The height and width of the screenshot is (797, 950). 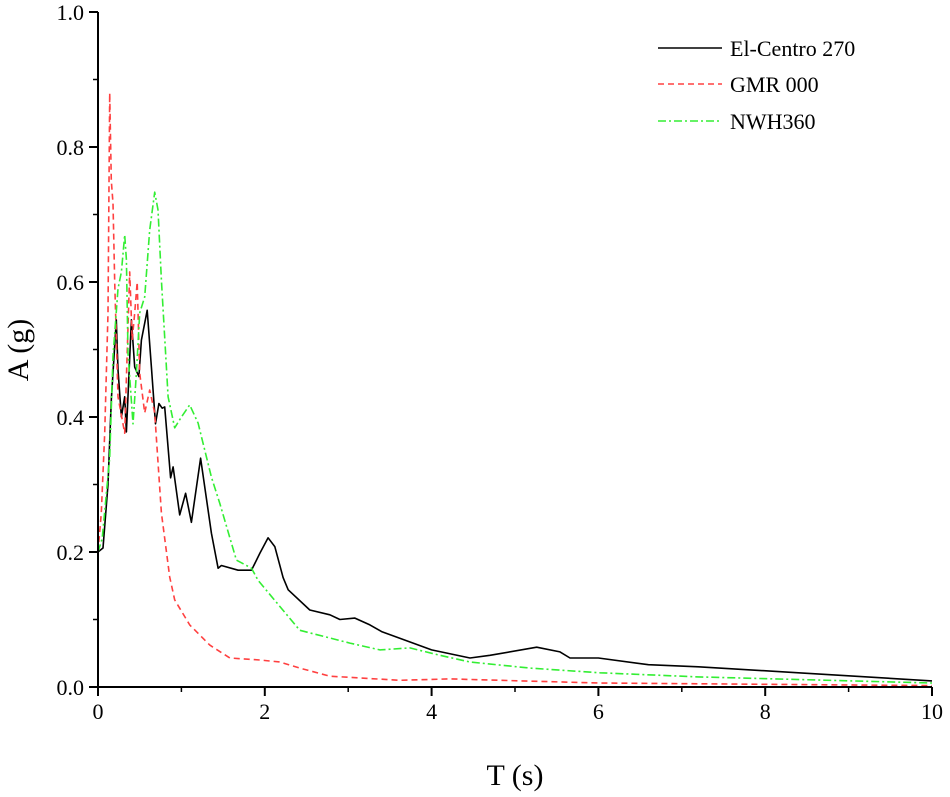 What do you see at coordinates (431, 711) in the screenshot?
I see `x-tick-label: 4` at bounding box center [431, 711].